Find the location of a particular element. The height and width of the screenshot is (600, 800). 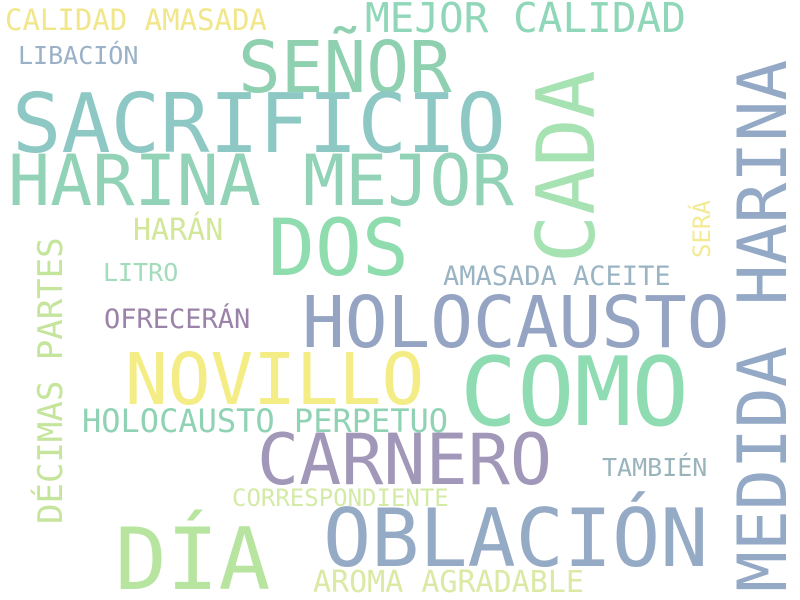

word-oblacion: OBLACIÓN is located at coordinates (516, 538).